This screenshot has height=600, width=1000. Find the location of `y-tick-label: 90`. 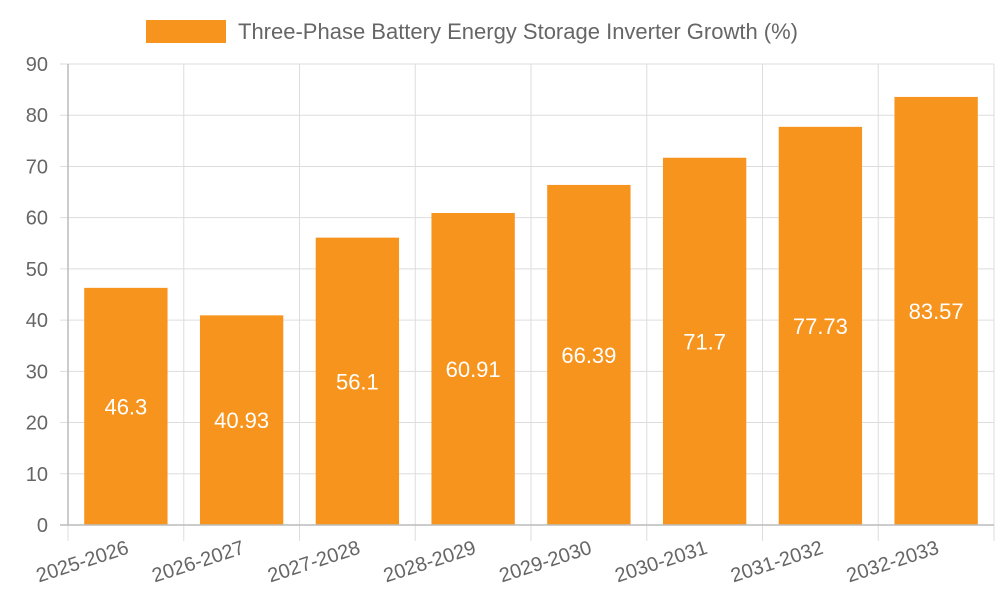

y-tick-label: 90 is located at coordinates (37, 65).